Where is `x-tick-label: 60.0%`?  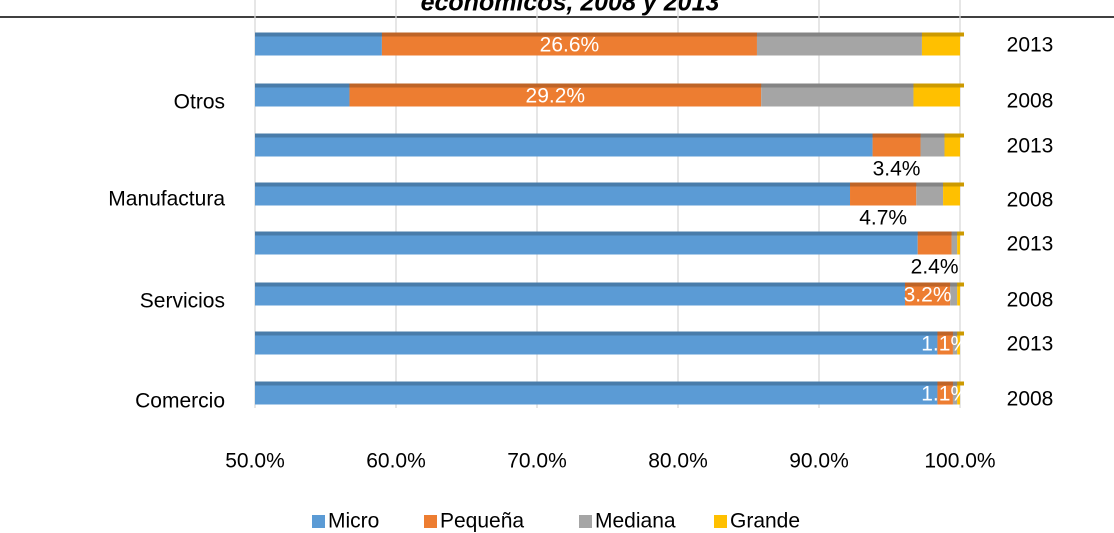
x-tick-label: 60.0% is located at coordinates (396, 461).